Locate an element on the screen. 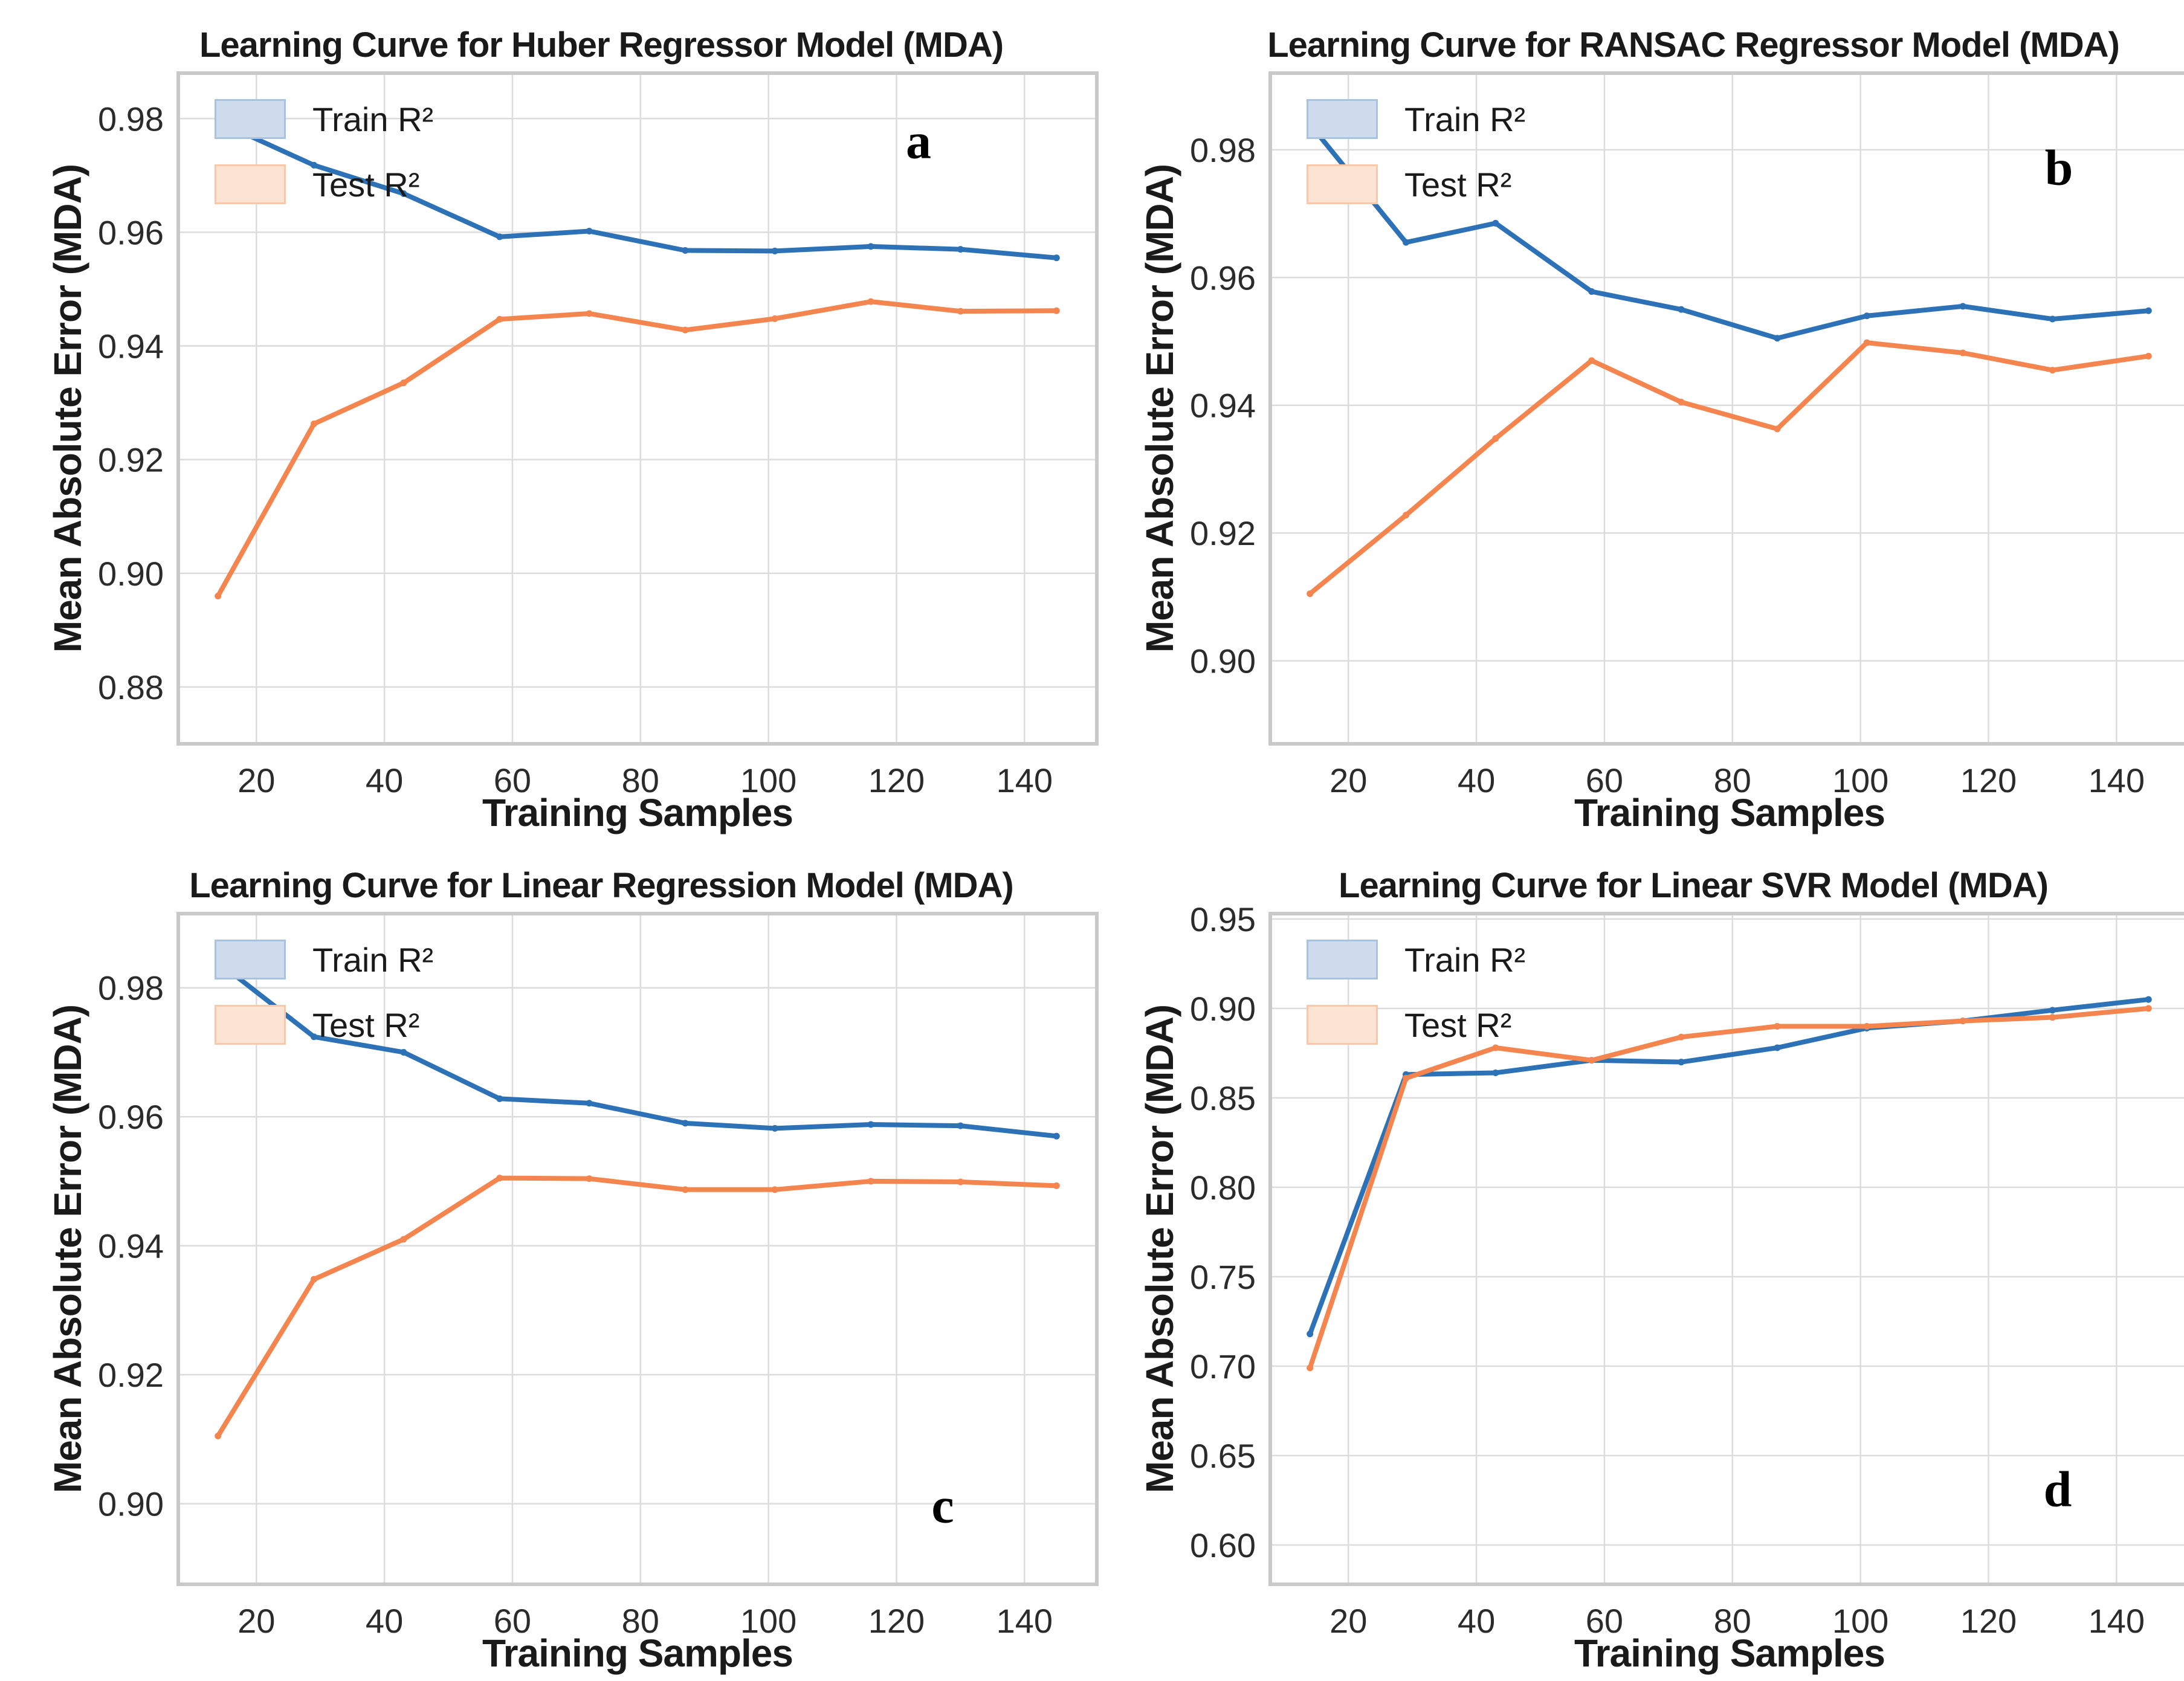 This screenshot has width=2184, height=1681. train-line is located at coordinates (1729, 1167).